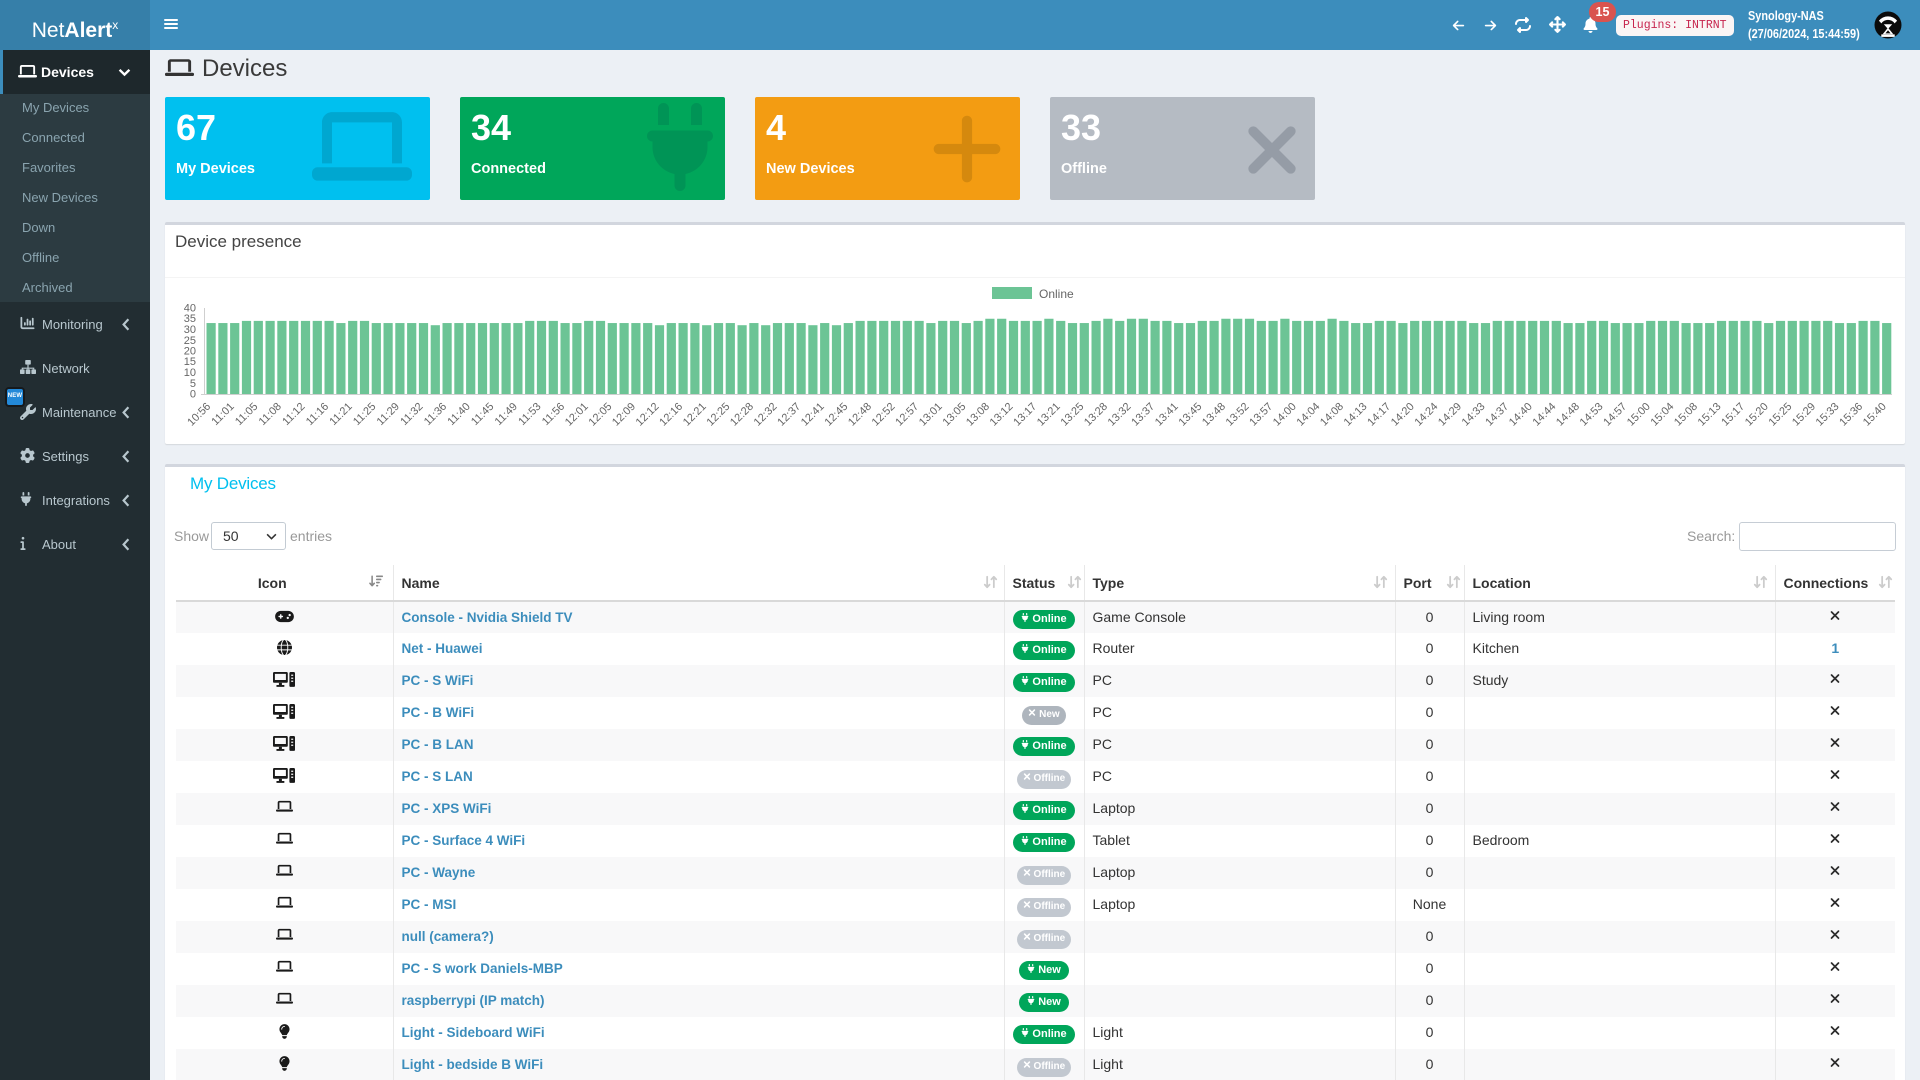  Describe the element at coordinates (435, 414) in the screenshot. I see `svg-text: 11:36` at that location.